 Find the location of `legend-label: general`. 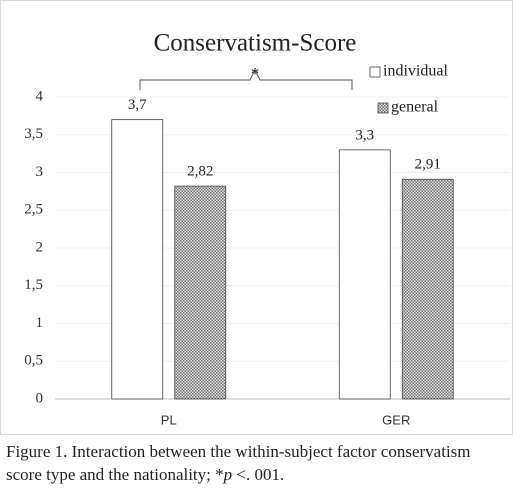

legend-label: general is located at coordinates (415, 107).